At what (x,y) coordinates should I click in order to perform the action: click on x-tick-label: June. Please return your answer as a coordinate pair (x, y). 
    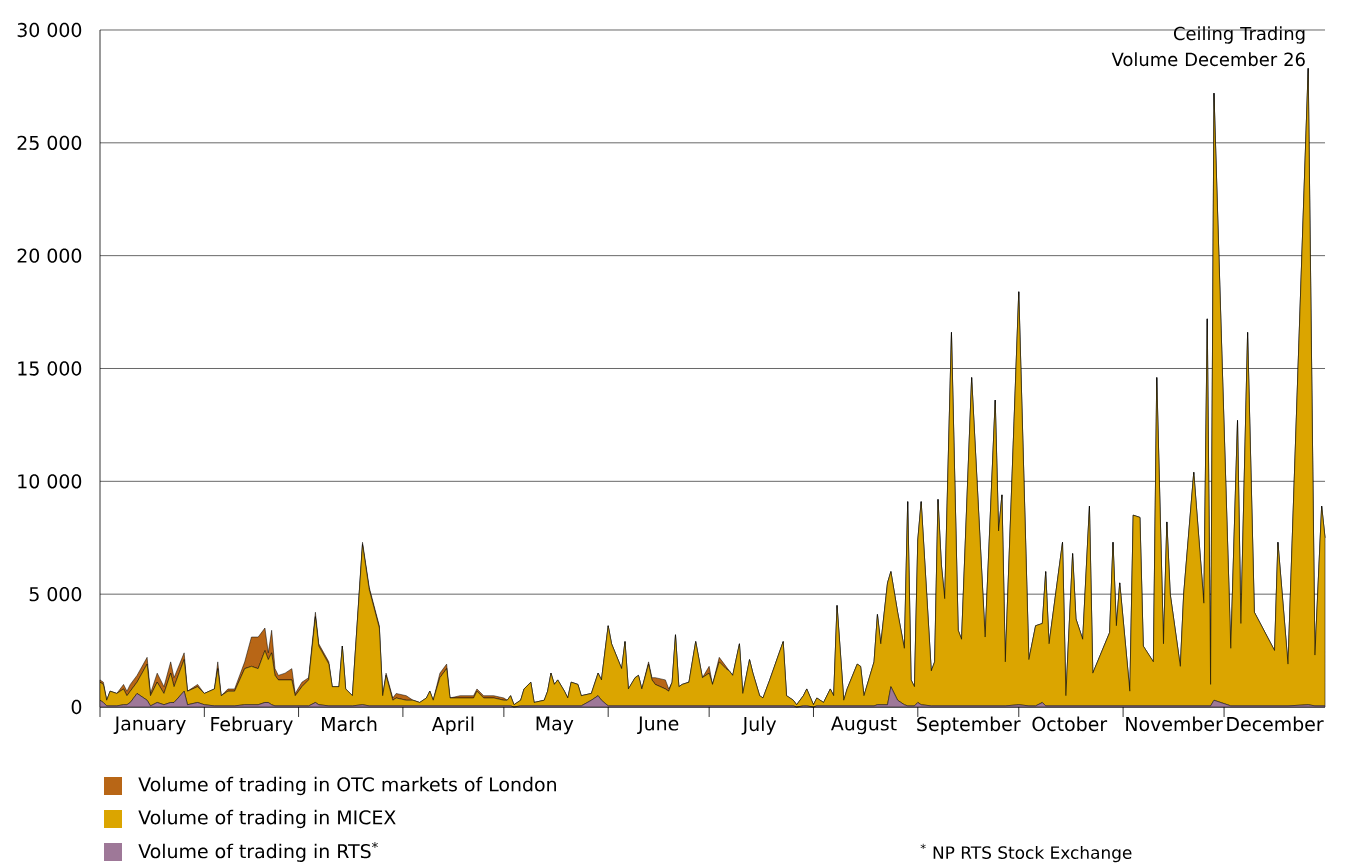
    Looking at the image, I should click on (658, 725).